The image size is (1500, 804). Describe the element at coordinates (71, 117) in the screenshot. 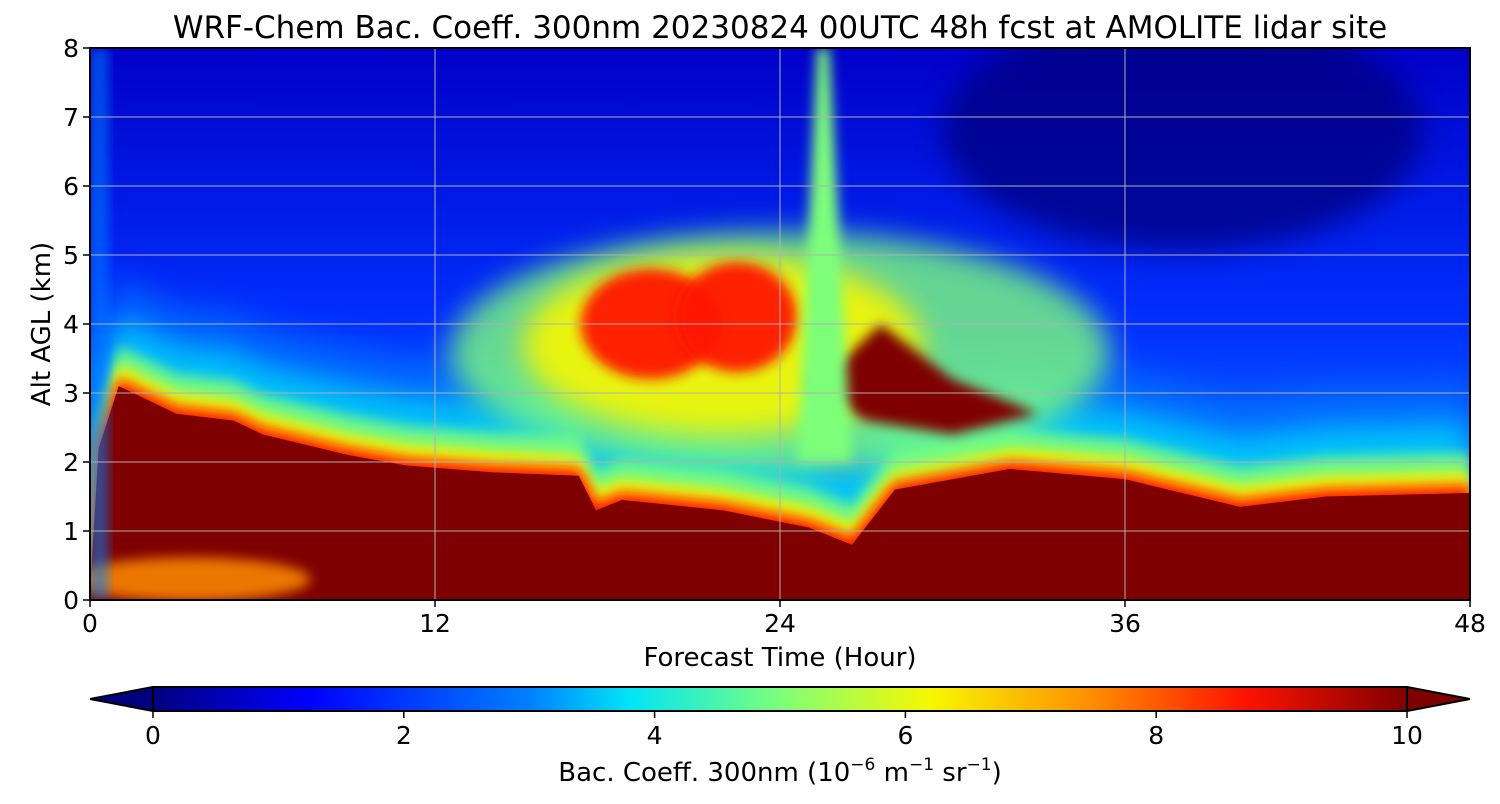

I see `y-tick-label: 7` at that location.